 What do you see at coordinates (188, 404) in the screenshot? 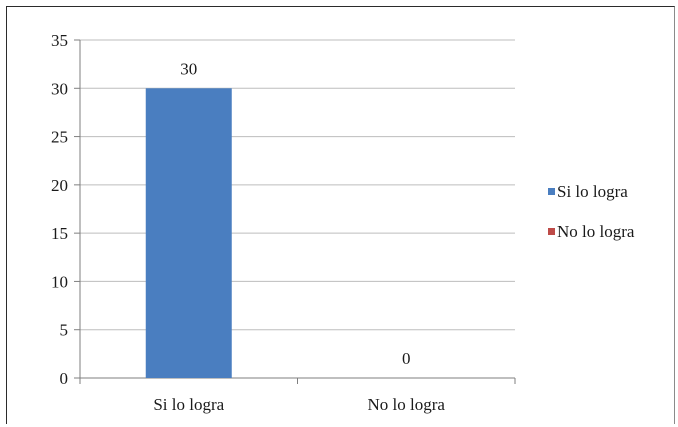
I see `x-tick-label: Si lo logra` at bounding box center [188, 404].